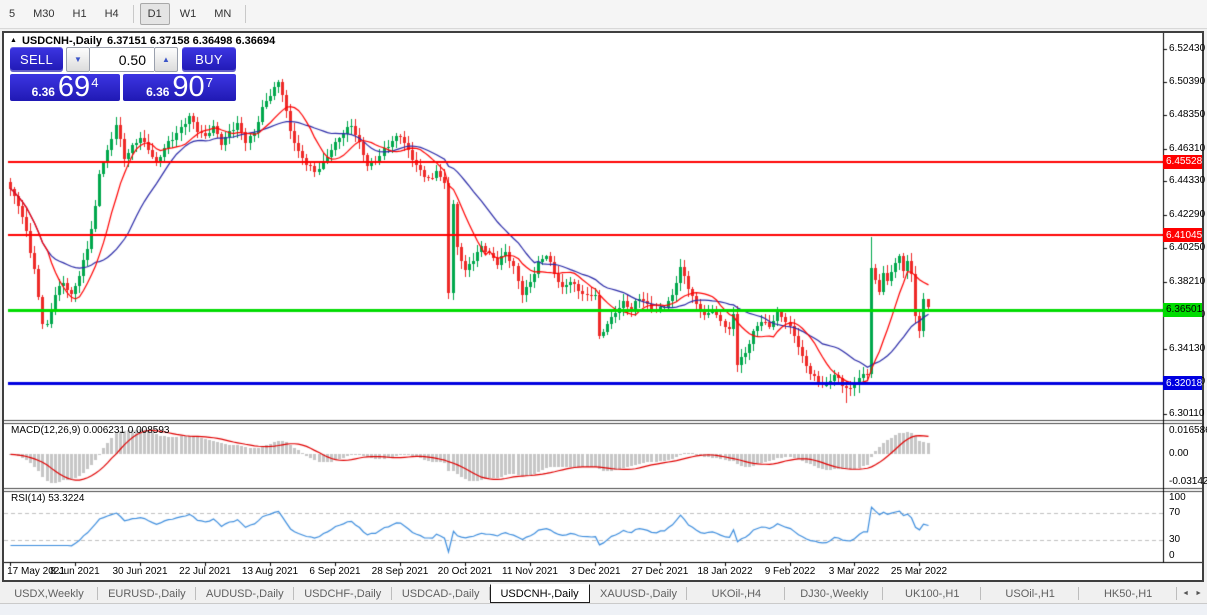  What do you see at coordinates (111, 14) in the screenshot?
I see `timeframe-button-h4: H4` at bounding box center [111, 14].